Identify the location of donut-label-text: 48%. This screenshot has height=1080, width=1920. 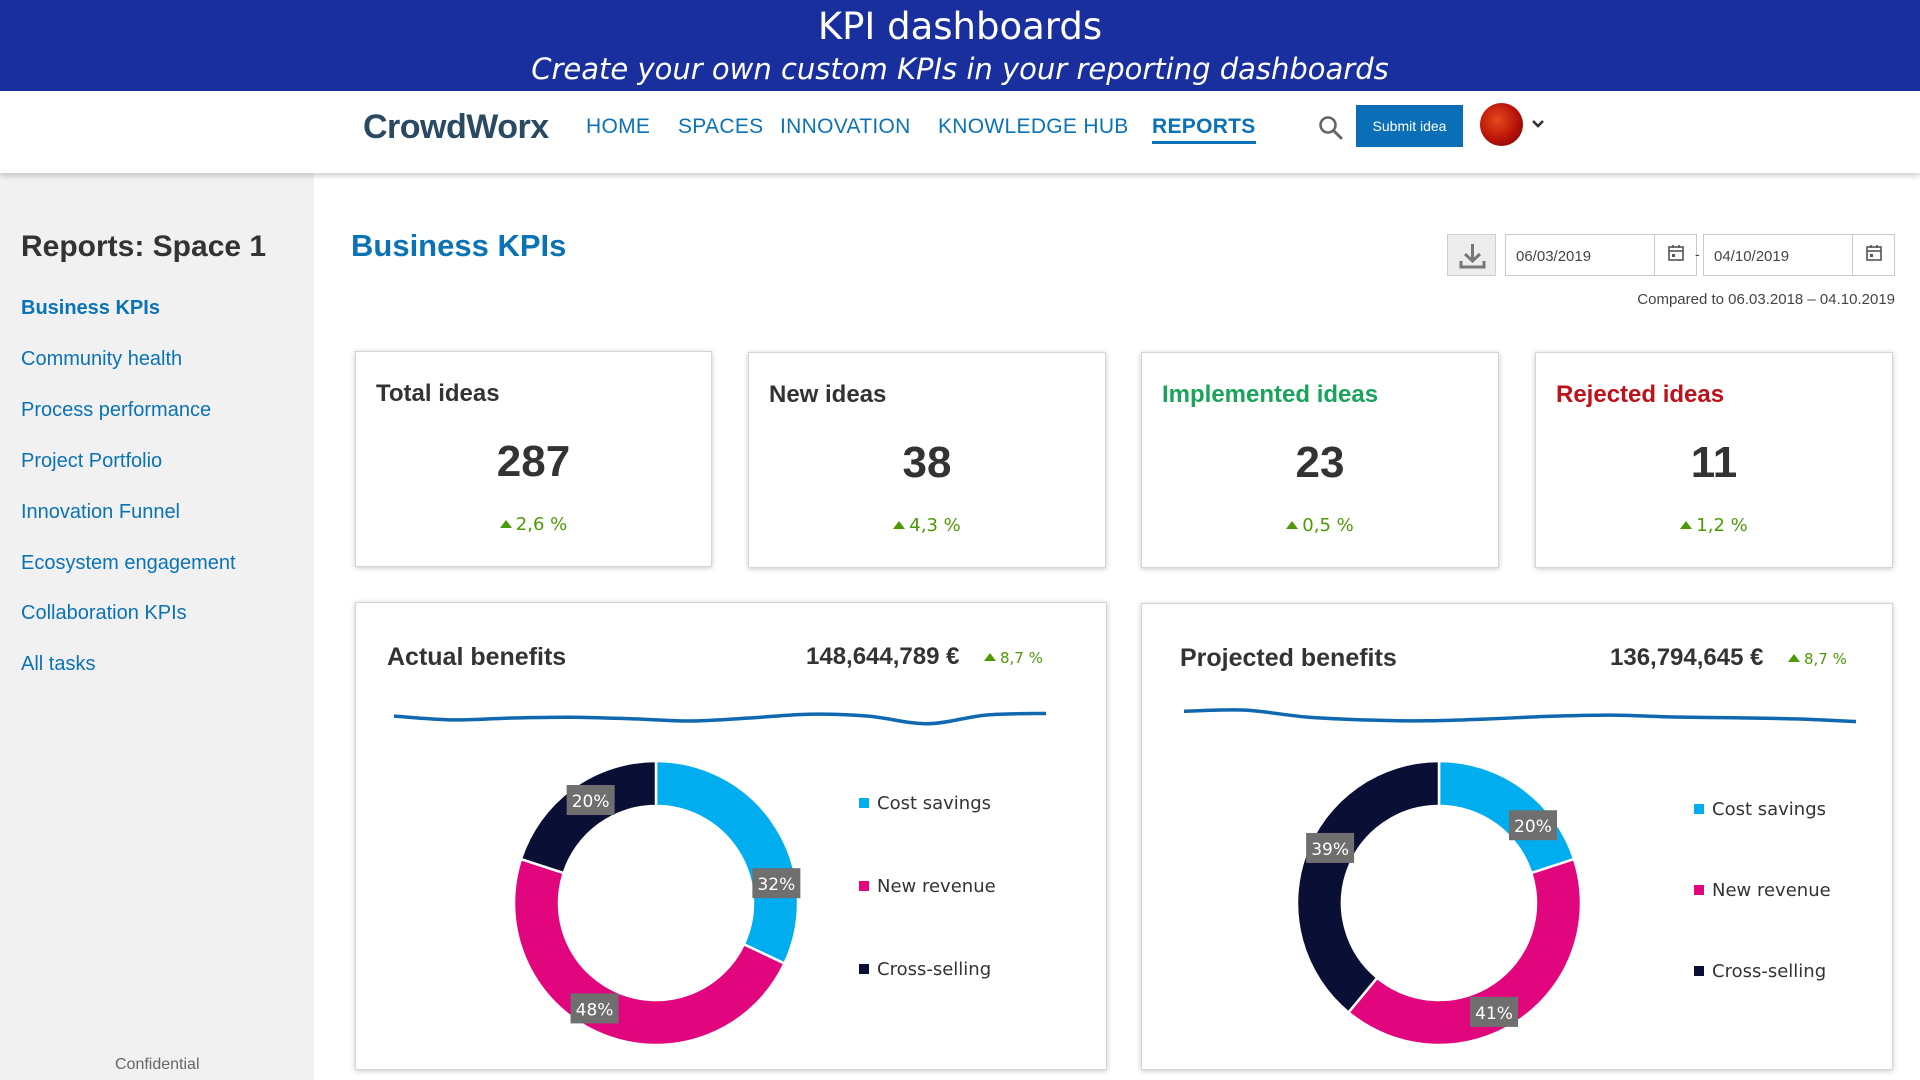
(595, 1010).